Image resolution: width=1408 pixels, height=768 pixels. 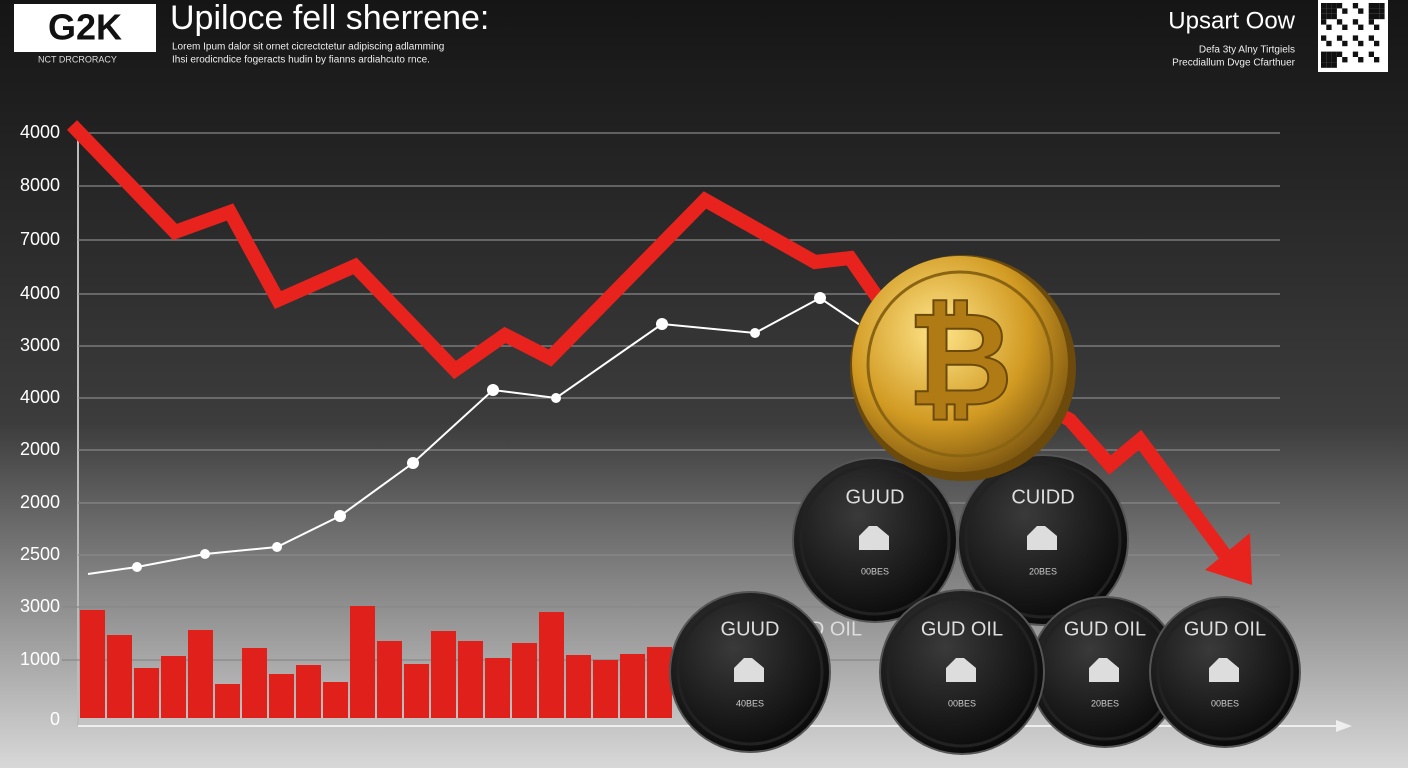 What do you see at coordinates (55, 719) in the screenshot?
I see `axis-label: 0` at bounding box center [55, 719].